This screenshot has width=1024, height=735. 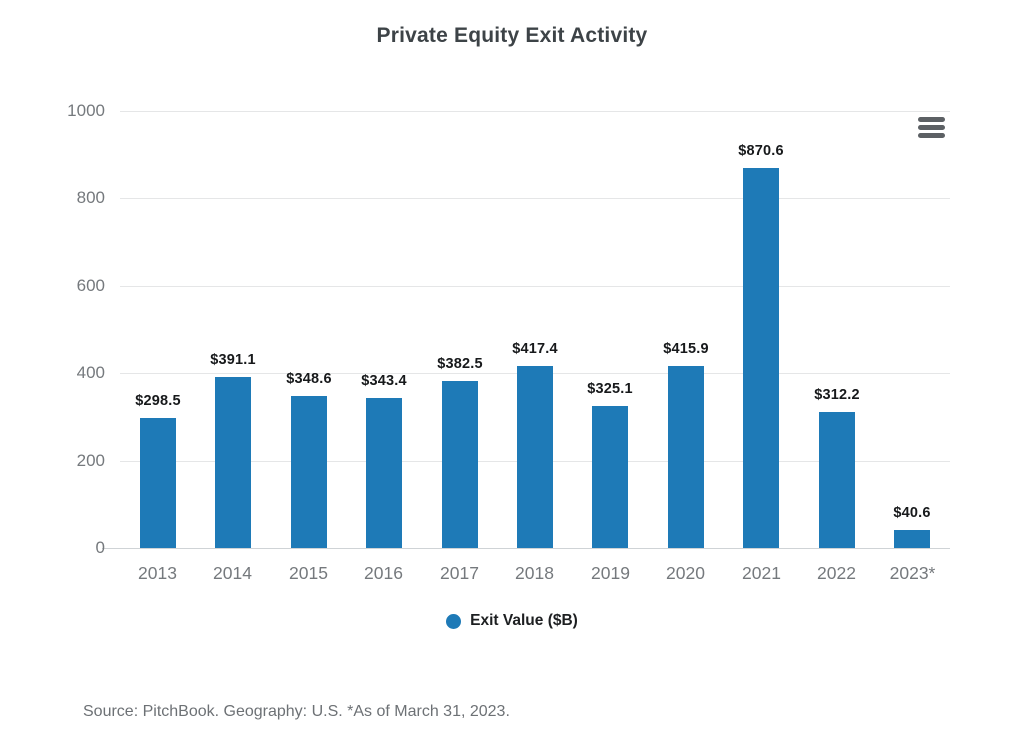 I want to click on chart-title: Private Equity Exit Activity, so click(x=512, y=35).